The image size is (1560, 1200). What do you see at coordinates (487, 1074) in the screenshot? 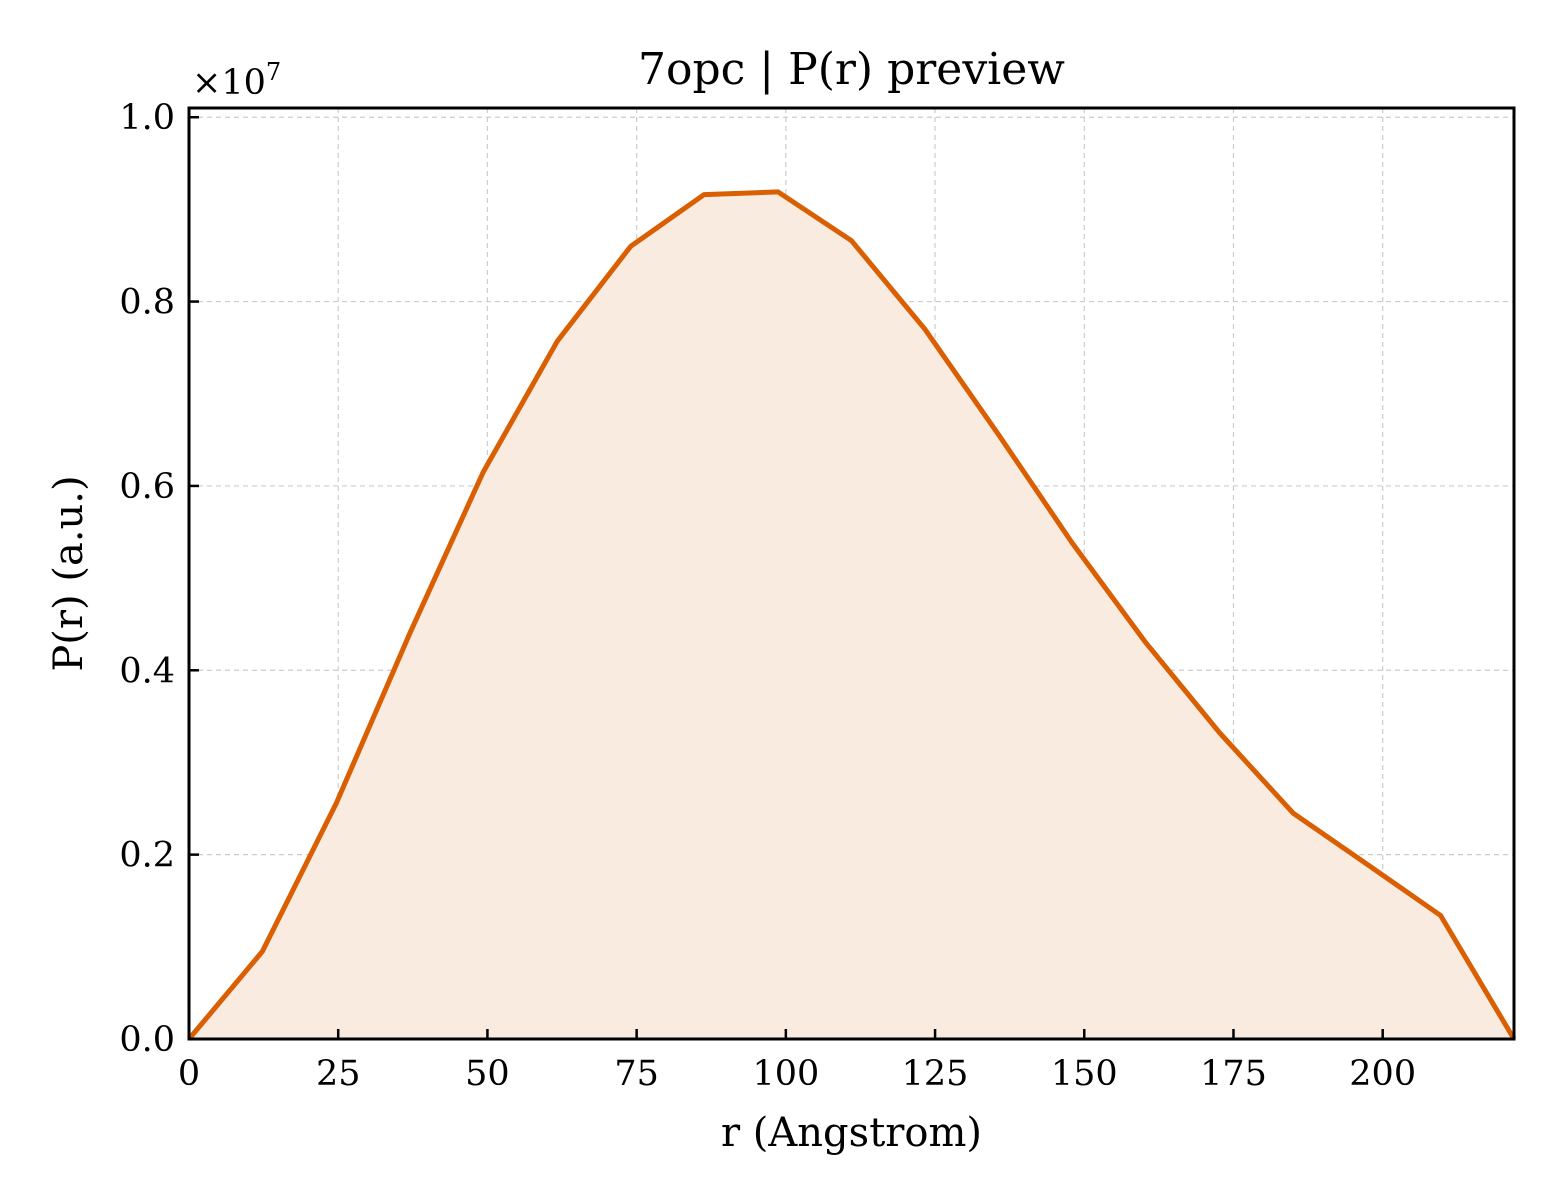
I see `x-tick-label: 50` at bounding box center [487, 1074].